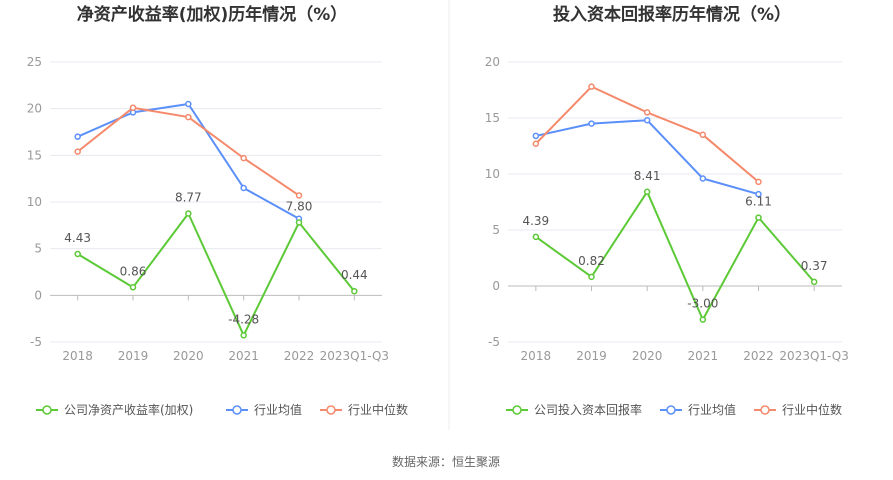 The width and height of the screenshot is (893, 480). Describe the element at coordinates (446, 461) in the screenshot. I see `data-source-note: 数据来源：恒生聚源` at that location.